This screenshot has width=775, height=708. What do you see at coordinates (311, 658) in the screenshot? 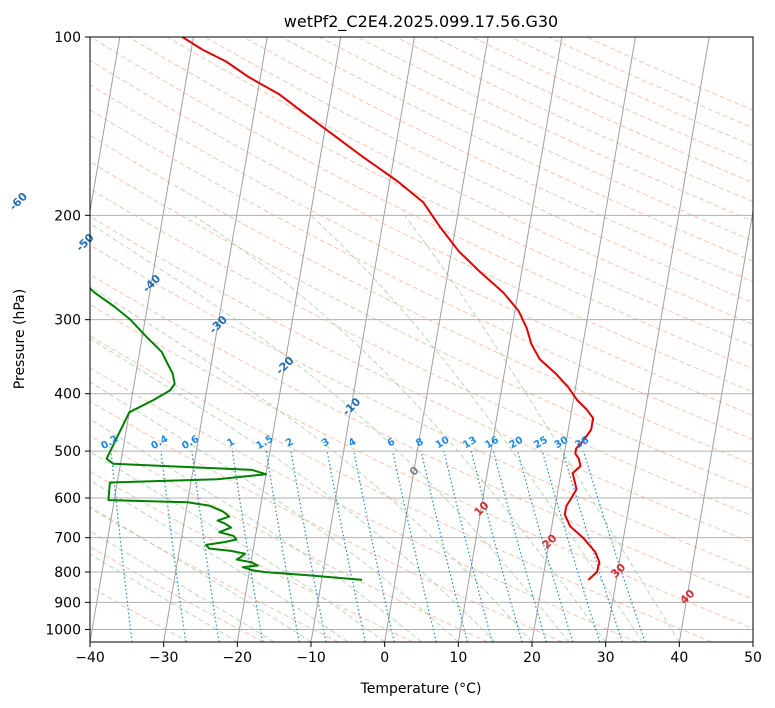
I see `x-tick-label: −10` at bounding box center [311, 658].